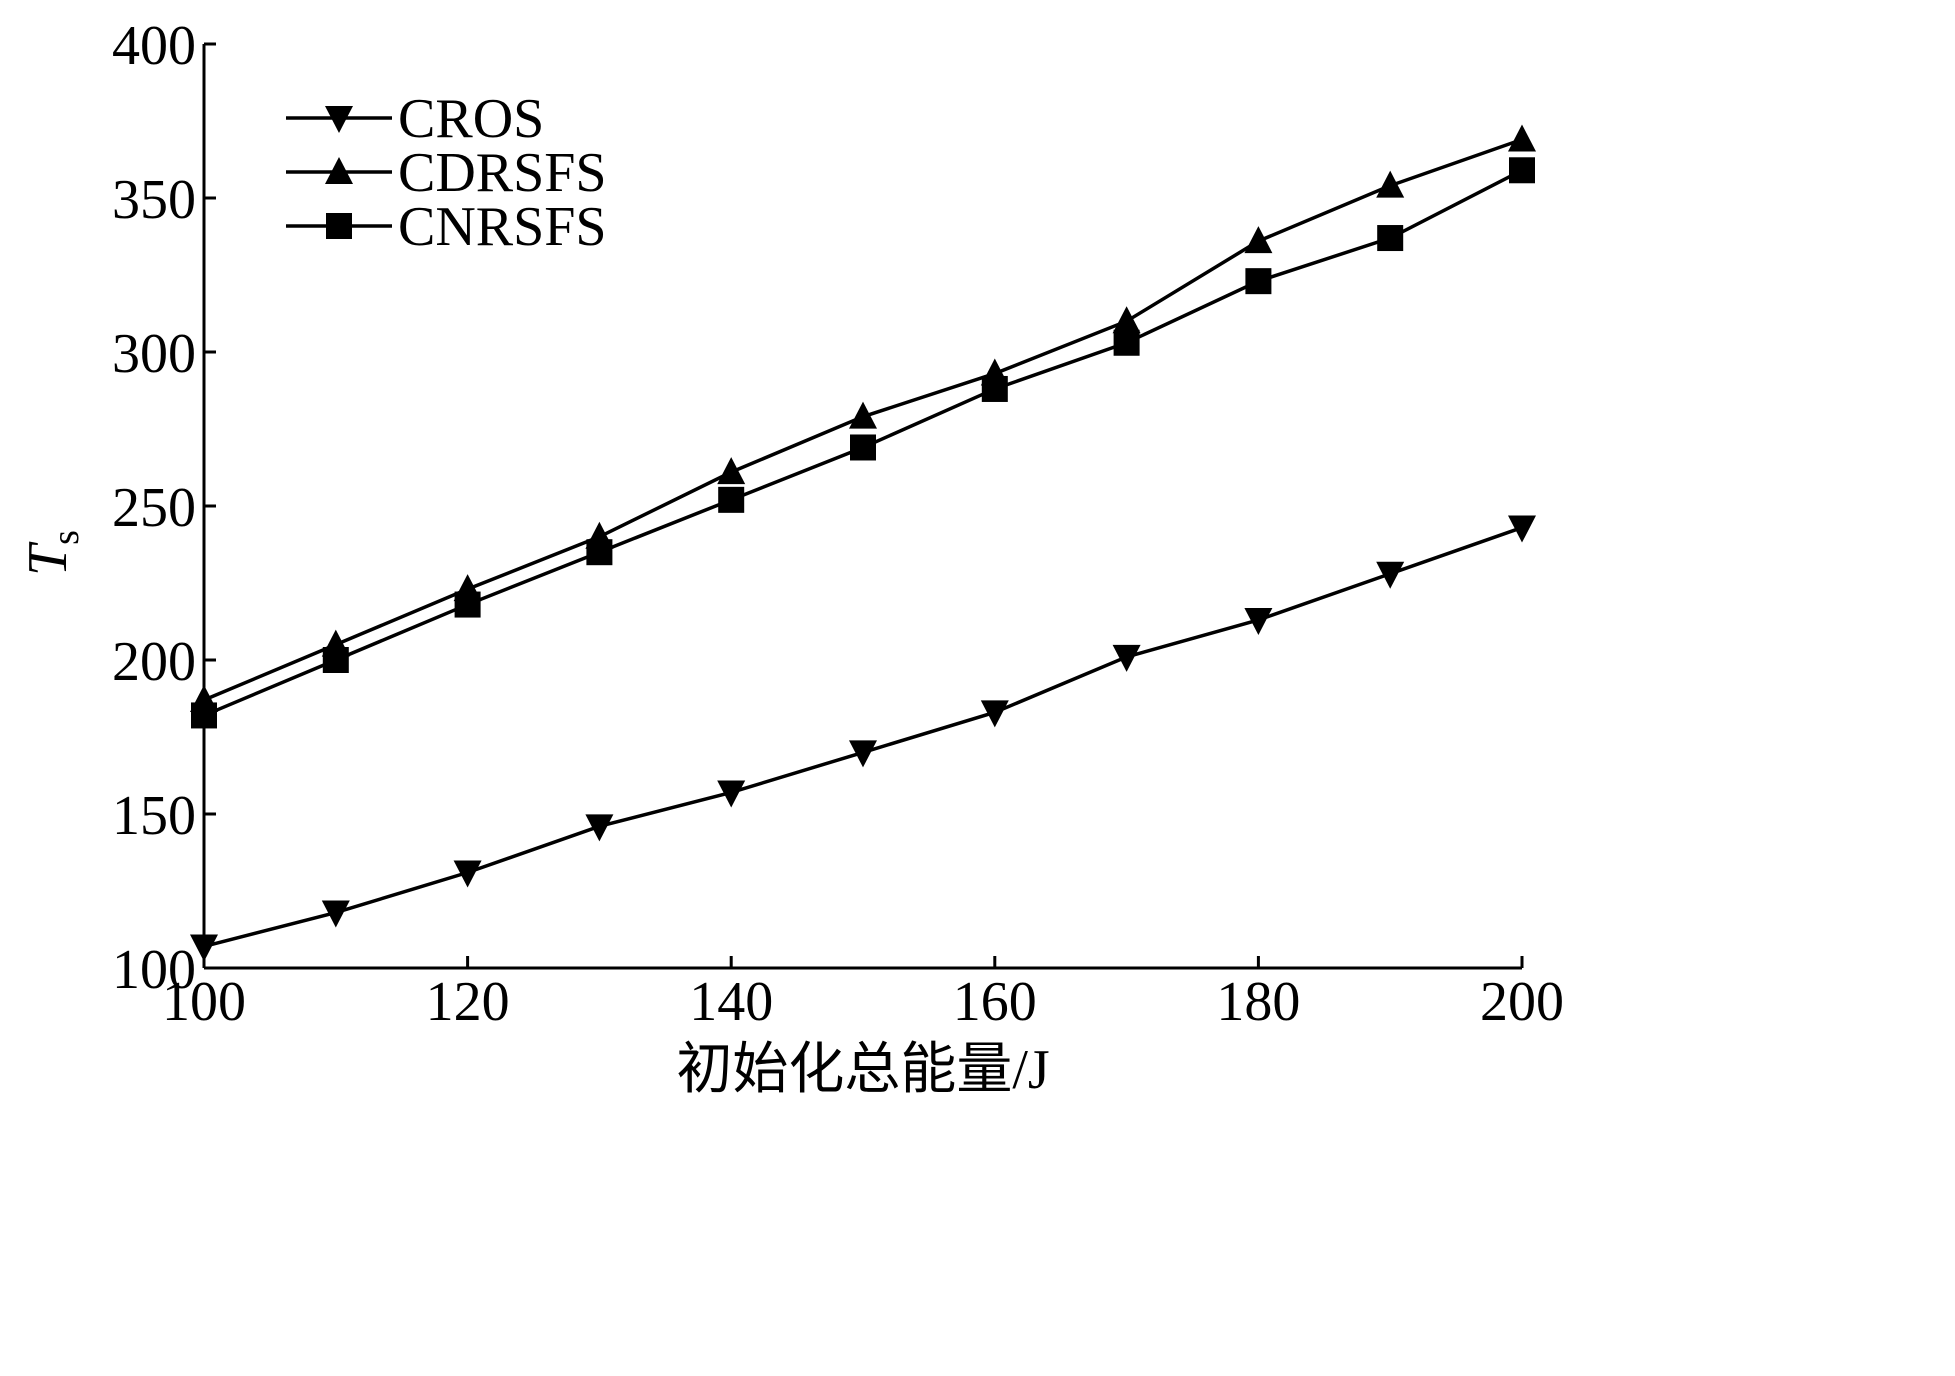 Image resolution: width=1955 pixels, height=1376 pixels. What do you see at coordinates (468, 1002) in the screenshot?
I see `x-tick-label: 120` at bounding box center [468, 1002].